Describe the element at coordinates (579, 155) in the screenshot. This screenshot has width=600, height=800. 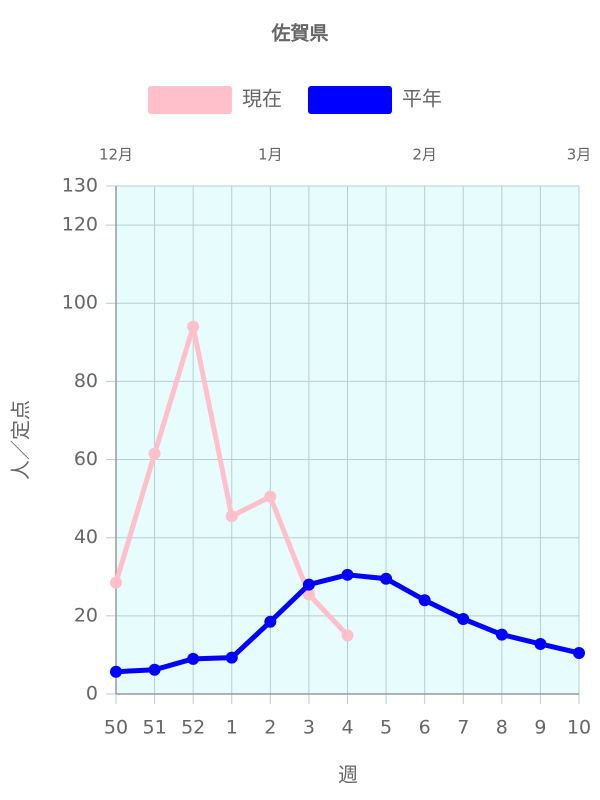
I see `top-tick-label: 3月` at that location.